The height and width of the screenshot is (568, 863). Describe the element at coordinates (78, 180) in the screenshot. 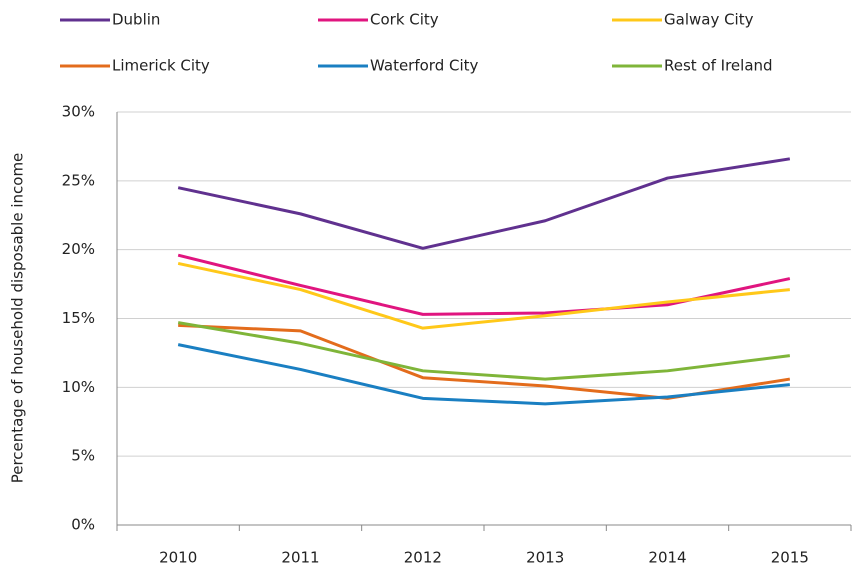

I see `y-tick-label: 25%` at that location.